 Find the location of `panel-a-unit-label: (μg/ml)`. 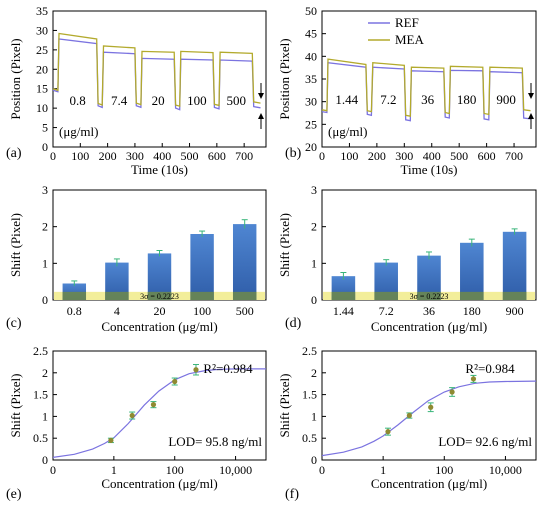

panel-a-unit-label: (μg/ml) is located at coordinates (78, 131).